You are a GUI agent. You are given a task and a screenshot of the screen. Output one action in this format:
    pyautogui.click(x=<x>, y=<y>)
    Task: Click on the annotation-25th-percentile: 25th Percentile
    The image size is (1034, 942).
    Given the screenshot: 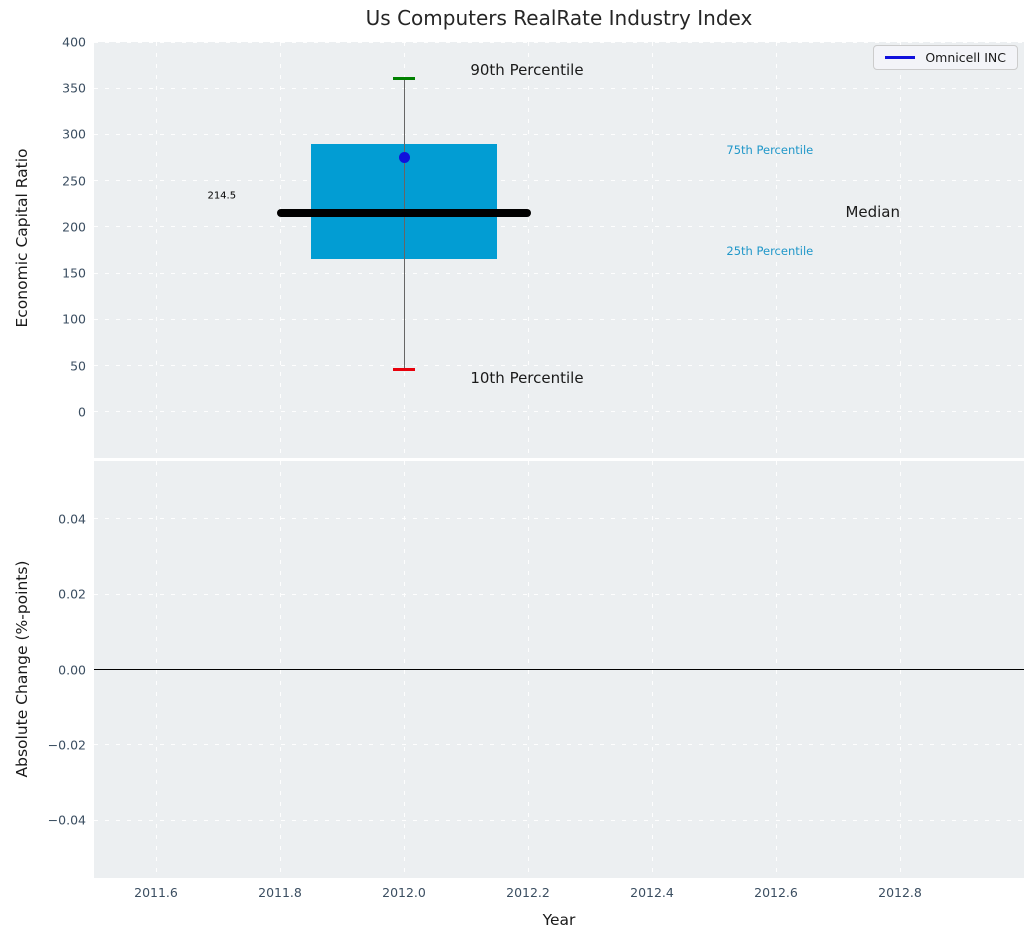 What is the action you would take?
    pyautogui.click(x=770, y=250)
    